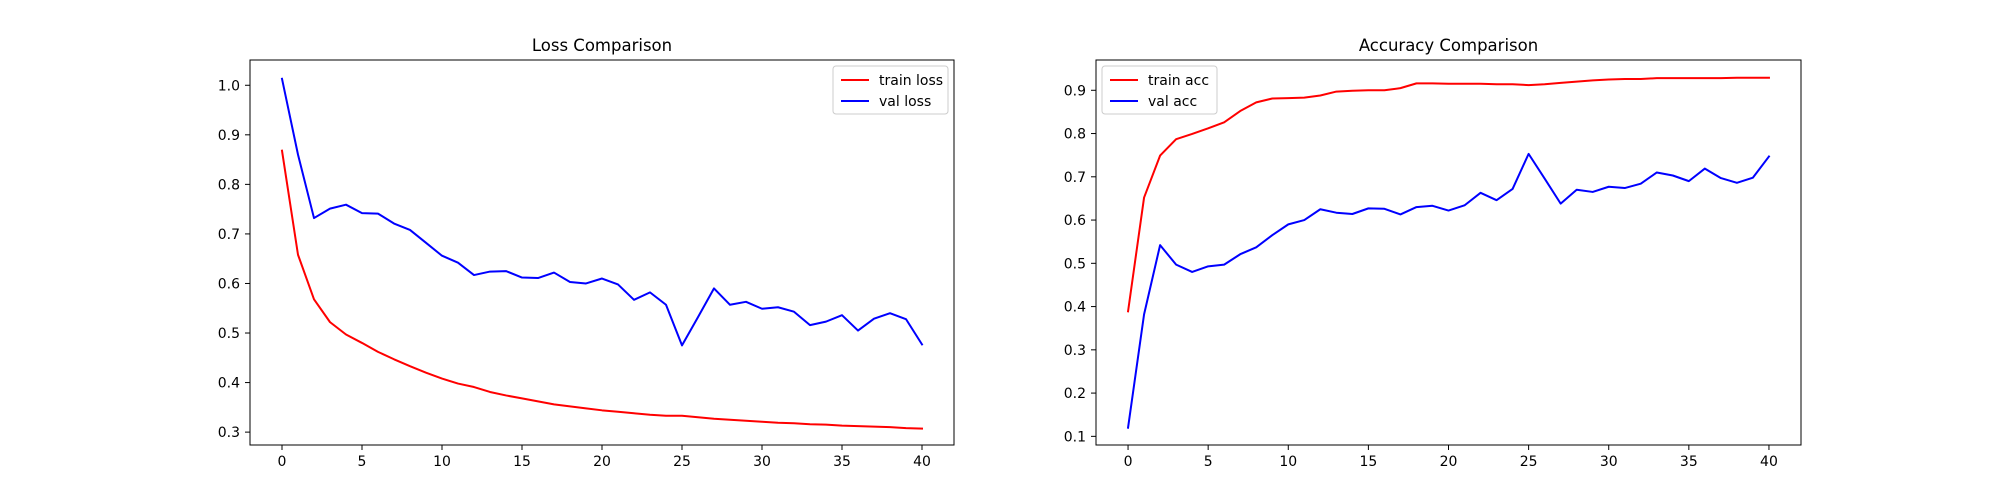 The height and width of the screenshot is (500, 2000). Describe the element at coordinates (682, 462) in the screenshot. I see `loss-x-tick-label: 25` at that location.